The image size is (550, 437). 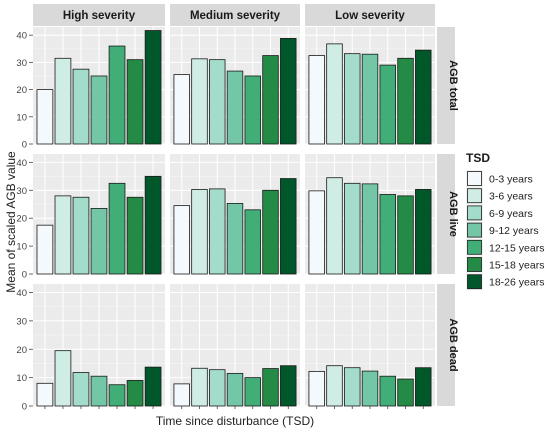 I want to click on column-strip-label: High severity, so click(x=99, y=16).